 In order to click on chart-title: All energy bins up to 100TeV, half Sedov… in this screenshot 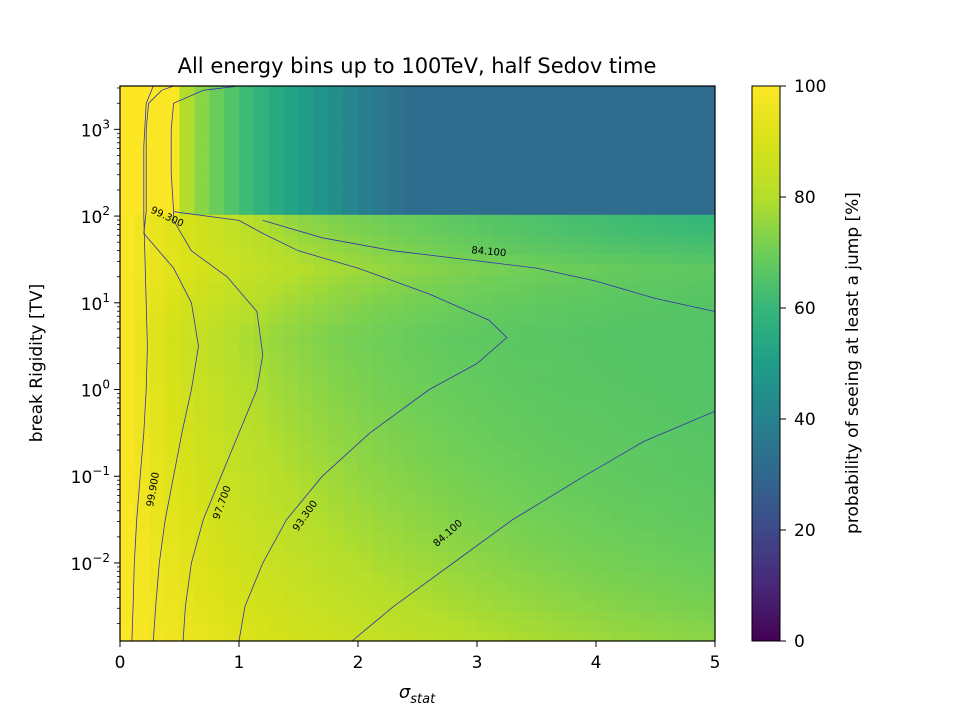, I will do `click(417, 66)`.